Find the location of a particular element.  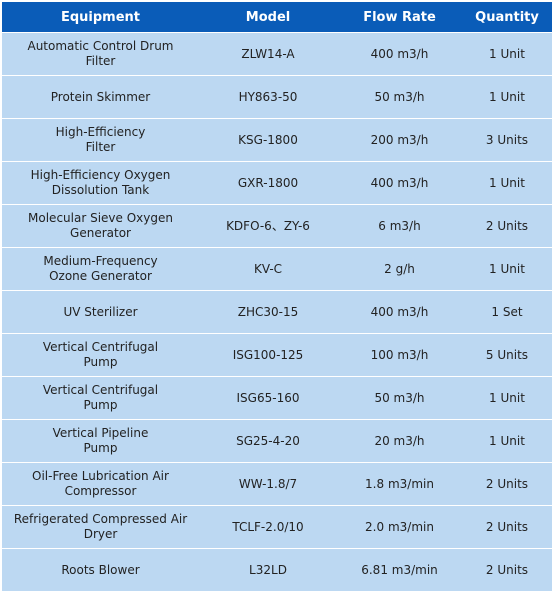

cell-model: ISG65-160 is located at coordinates (268, 398).